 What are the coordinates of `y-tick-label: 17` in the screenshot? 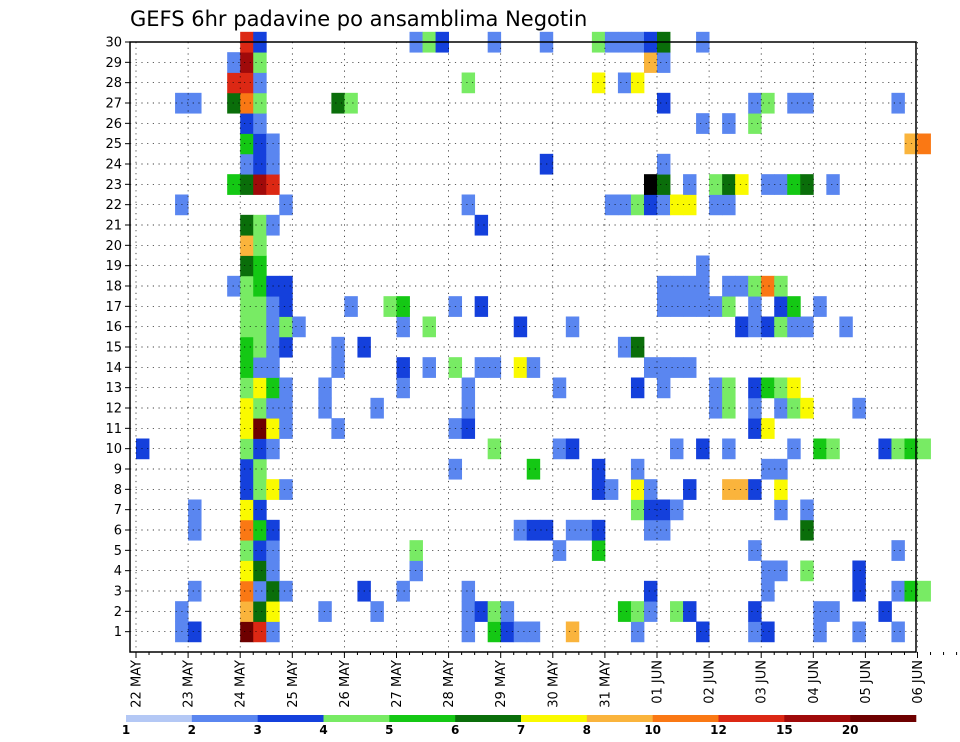 It's located at (113, 307).